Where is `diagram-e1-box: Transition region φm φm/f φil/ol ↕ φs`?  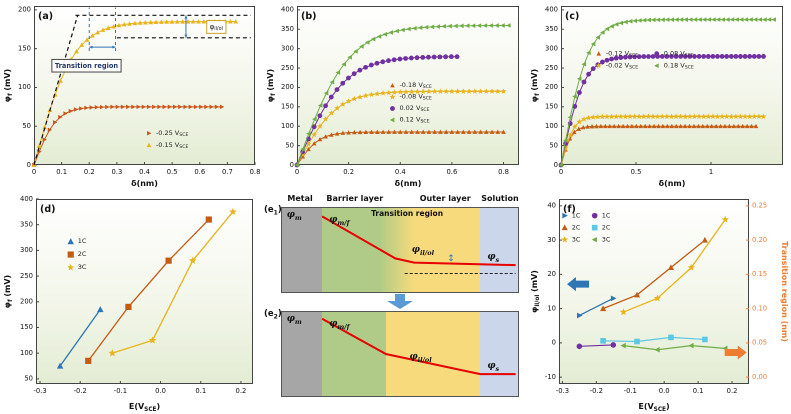
diagram-e1-box: Transition region φm φm/f φil/ol ↕ φs is located at coordinates (400, 250).